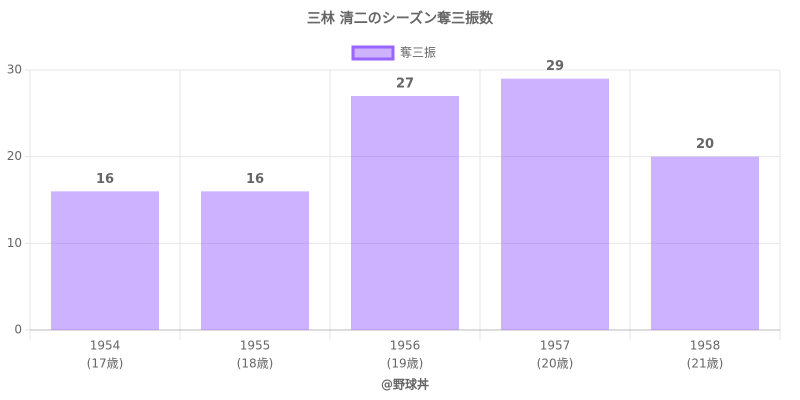 The width and height of the screenshot is (800, 400). I want to click on x-tick-label: 1956, so click(405, 346).